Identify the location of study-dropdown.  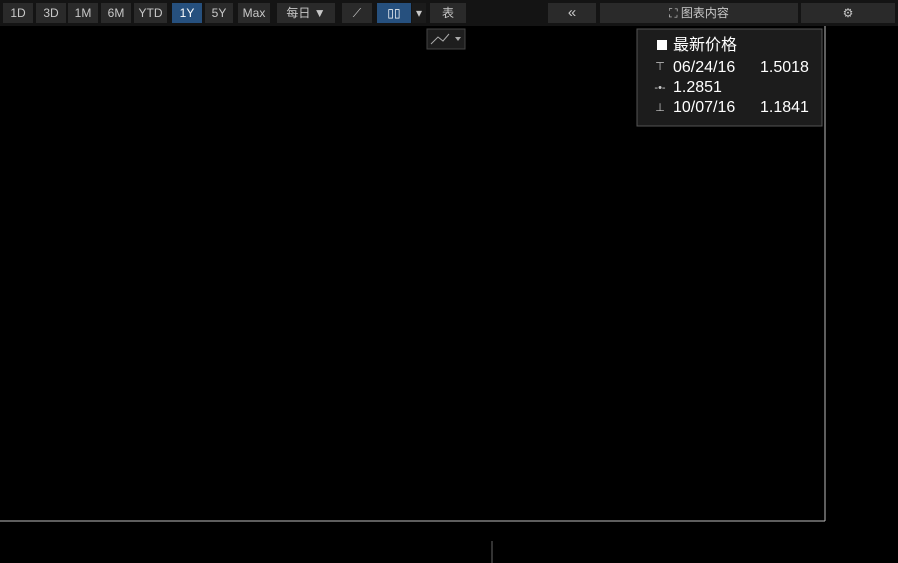
(446, 39).